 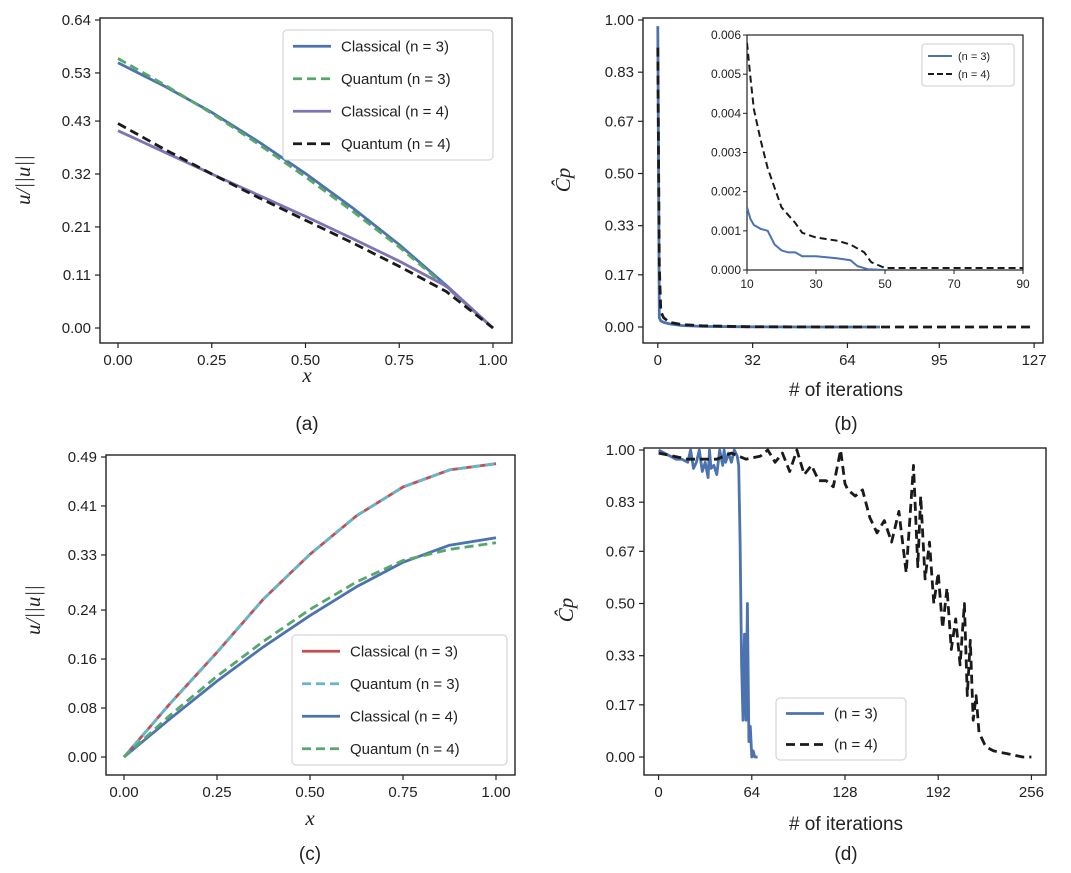 What do you see at coordinates (211, 360) in the screenshot?
I see `xtick-label: 0.25` at bounding box center [211, 360].